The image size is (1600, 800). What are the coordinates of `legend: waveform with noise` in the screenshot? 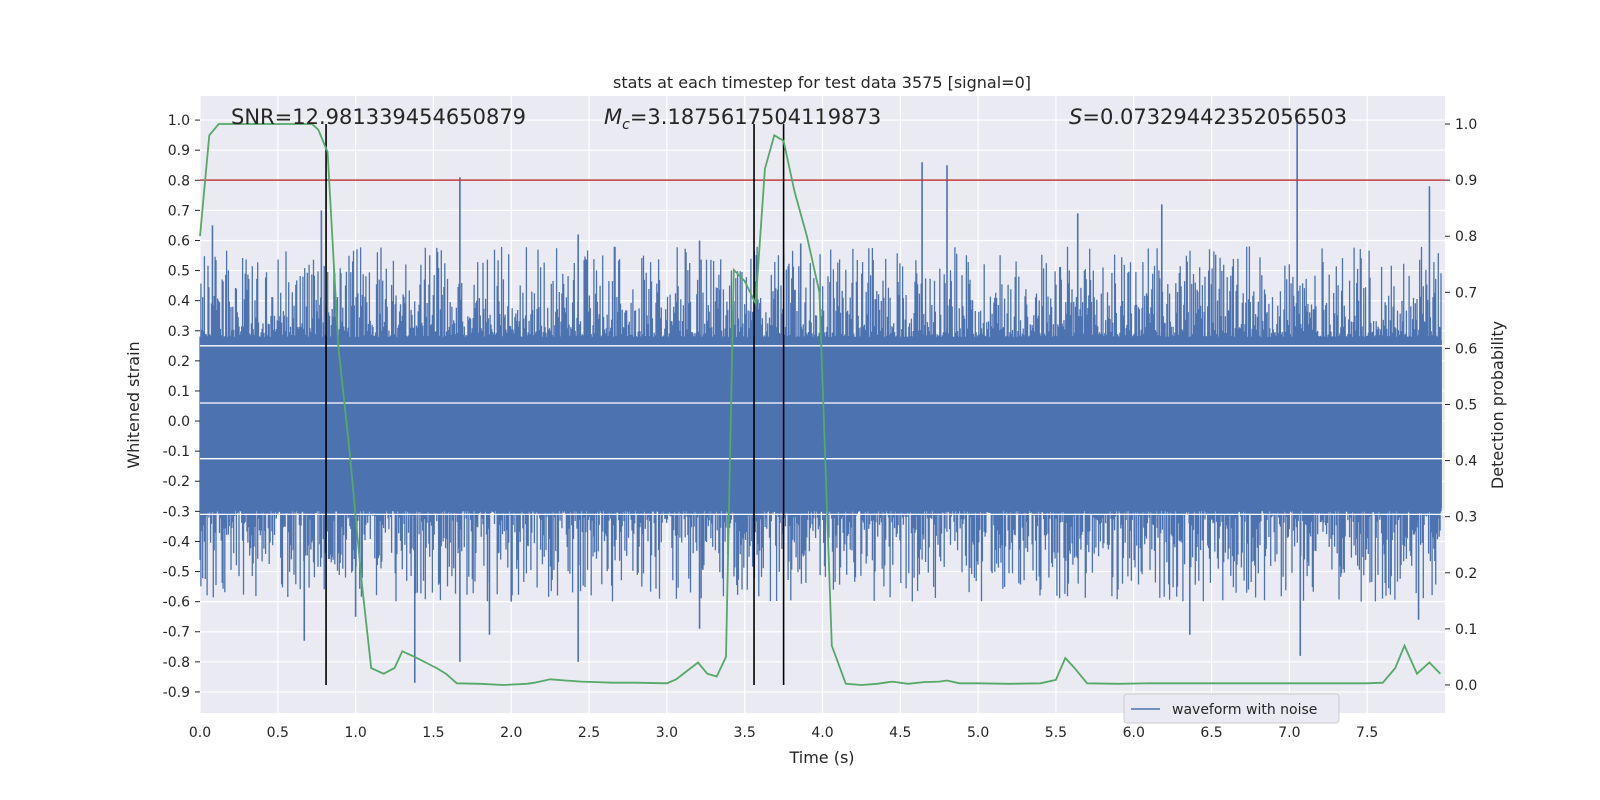 It's located at (1231, 708).